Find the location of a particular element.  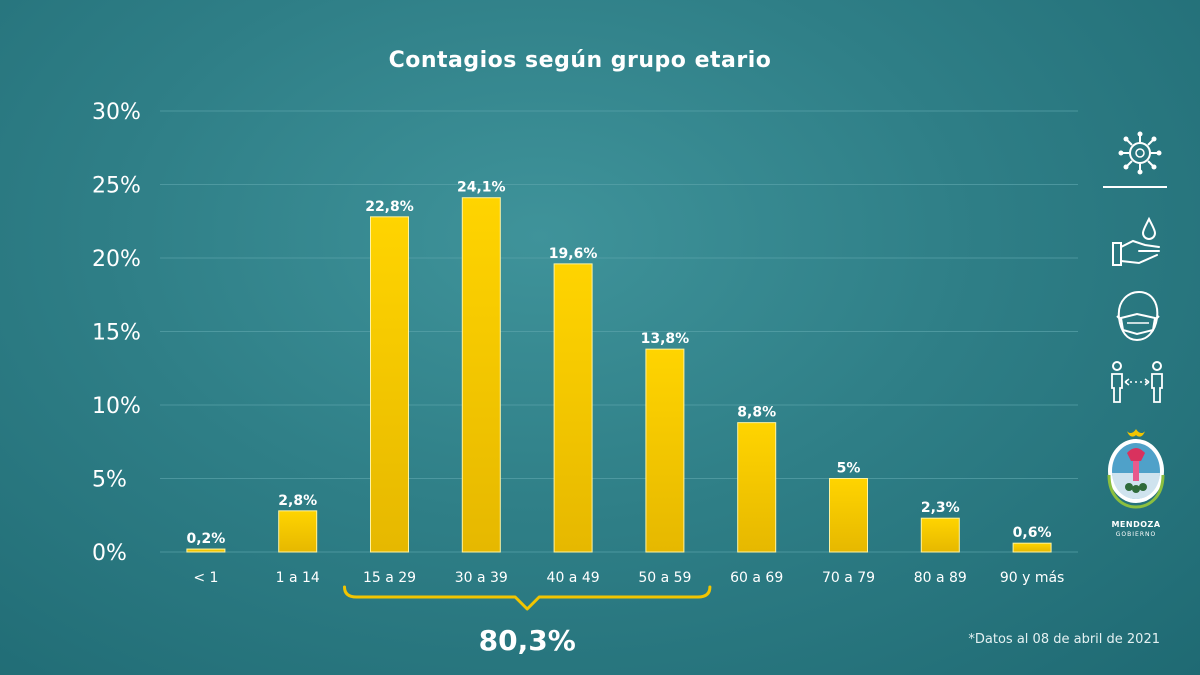

x-tick-label: 50 a 59 is located at coordinates (664, 578).